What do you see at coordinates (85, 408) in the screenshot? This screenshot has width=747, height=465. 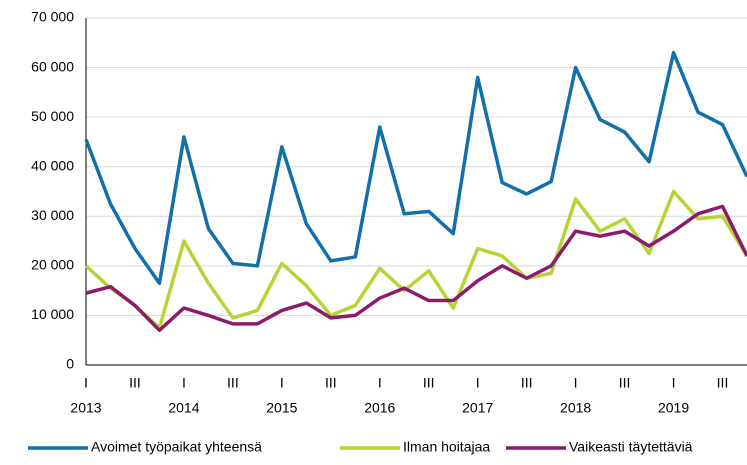 I see `year-label: 2013` at bounding box center [85, 408].